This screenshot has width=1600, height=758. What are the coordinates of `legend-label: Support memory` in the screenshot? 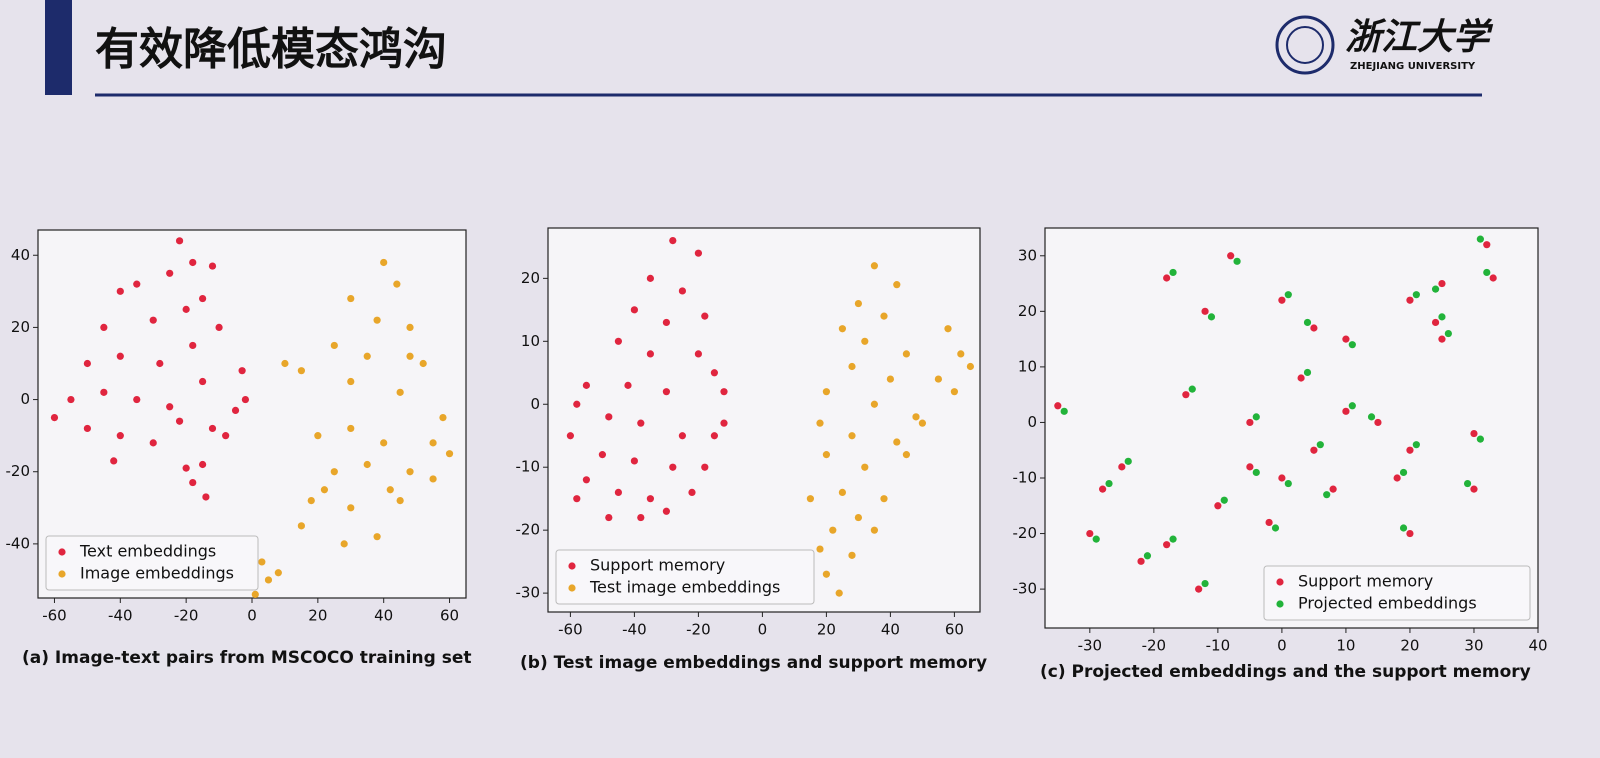 It's located at (1365, 581).